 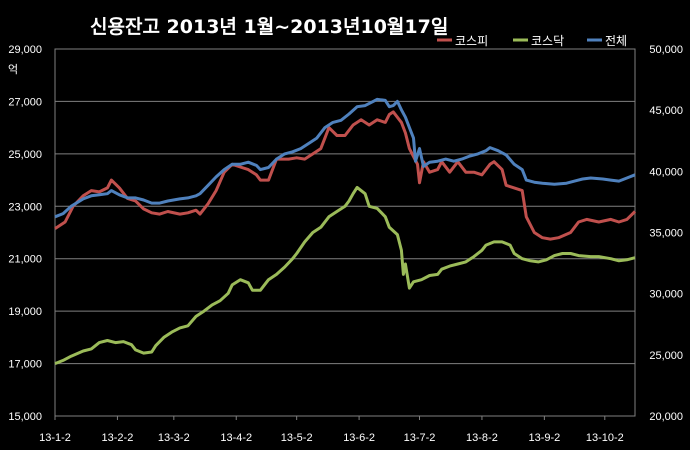 What do you see at coordinates (25, 365) in the screenshot?
I see `left-tick-label: 17,000` at bounding box center [25, 365].